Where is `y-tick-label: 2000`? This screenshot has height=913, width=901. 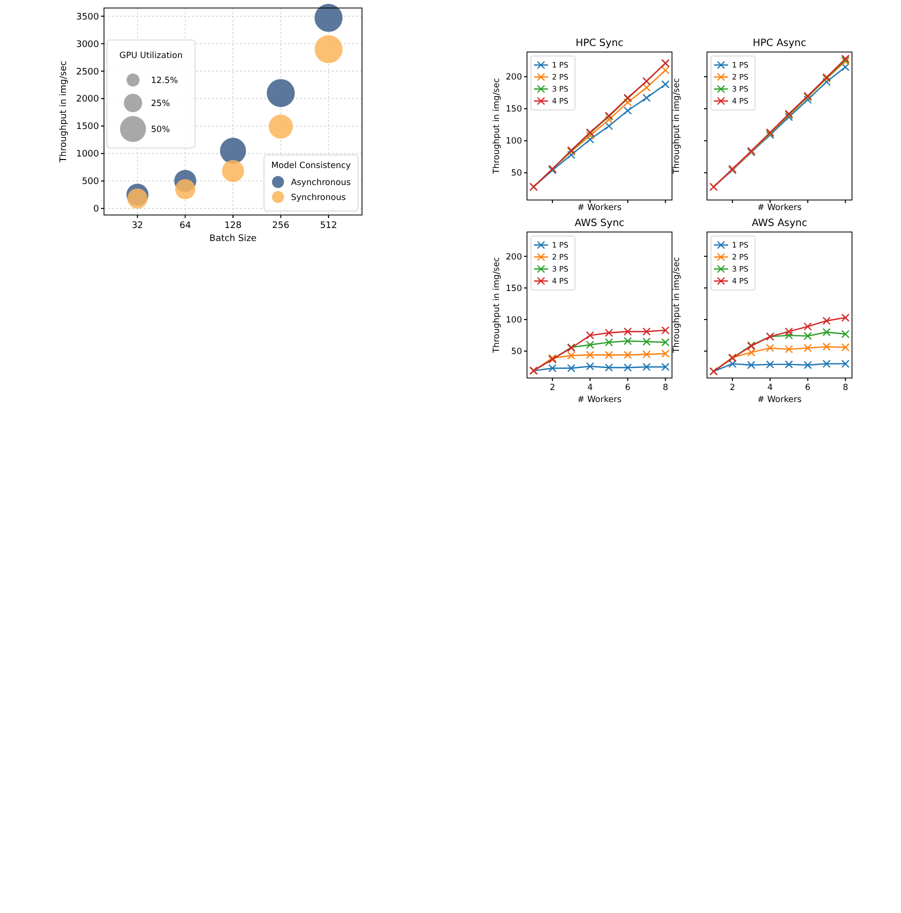 y-tick-label: 2000 is located at coordinates (88, 99).